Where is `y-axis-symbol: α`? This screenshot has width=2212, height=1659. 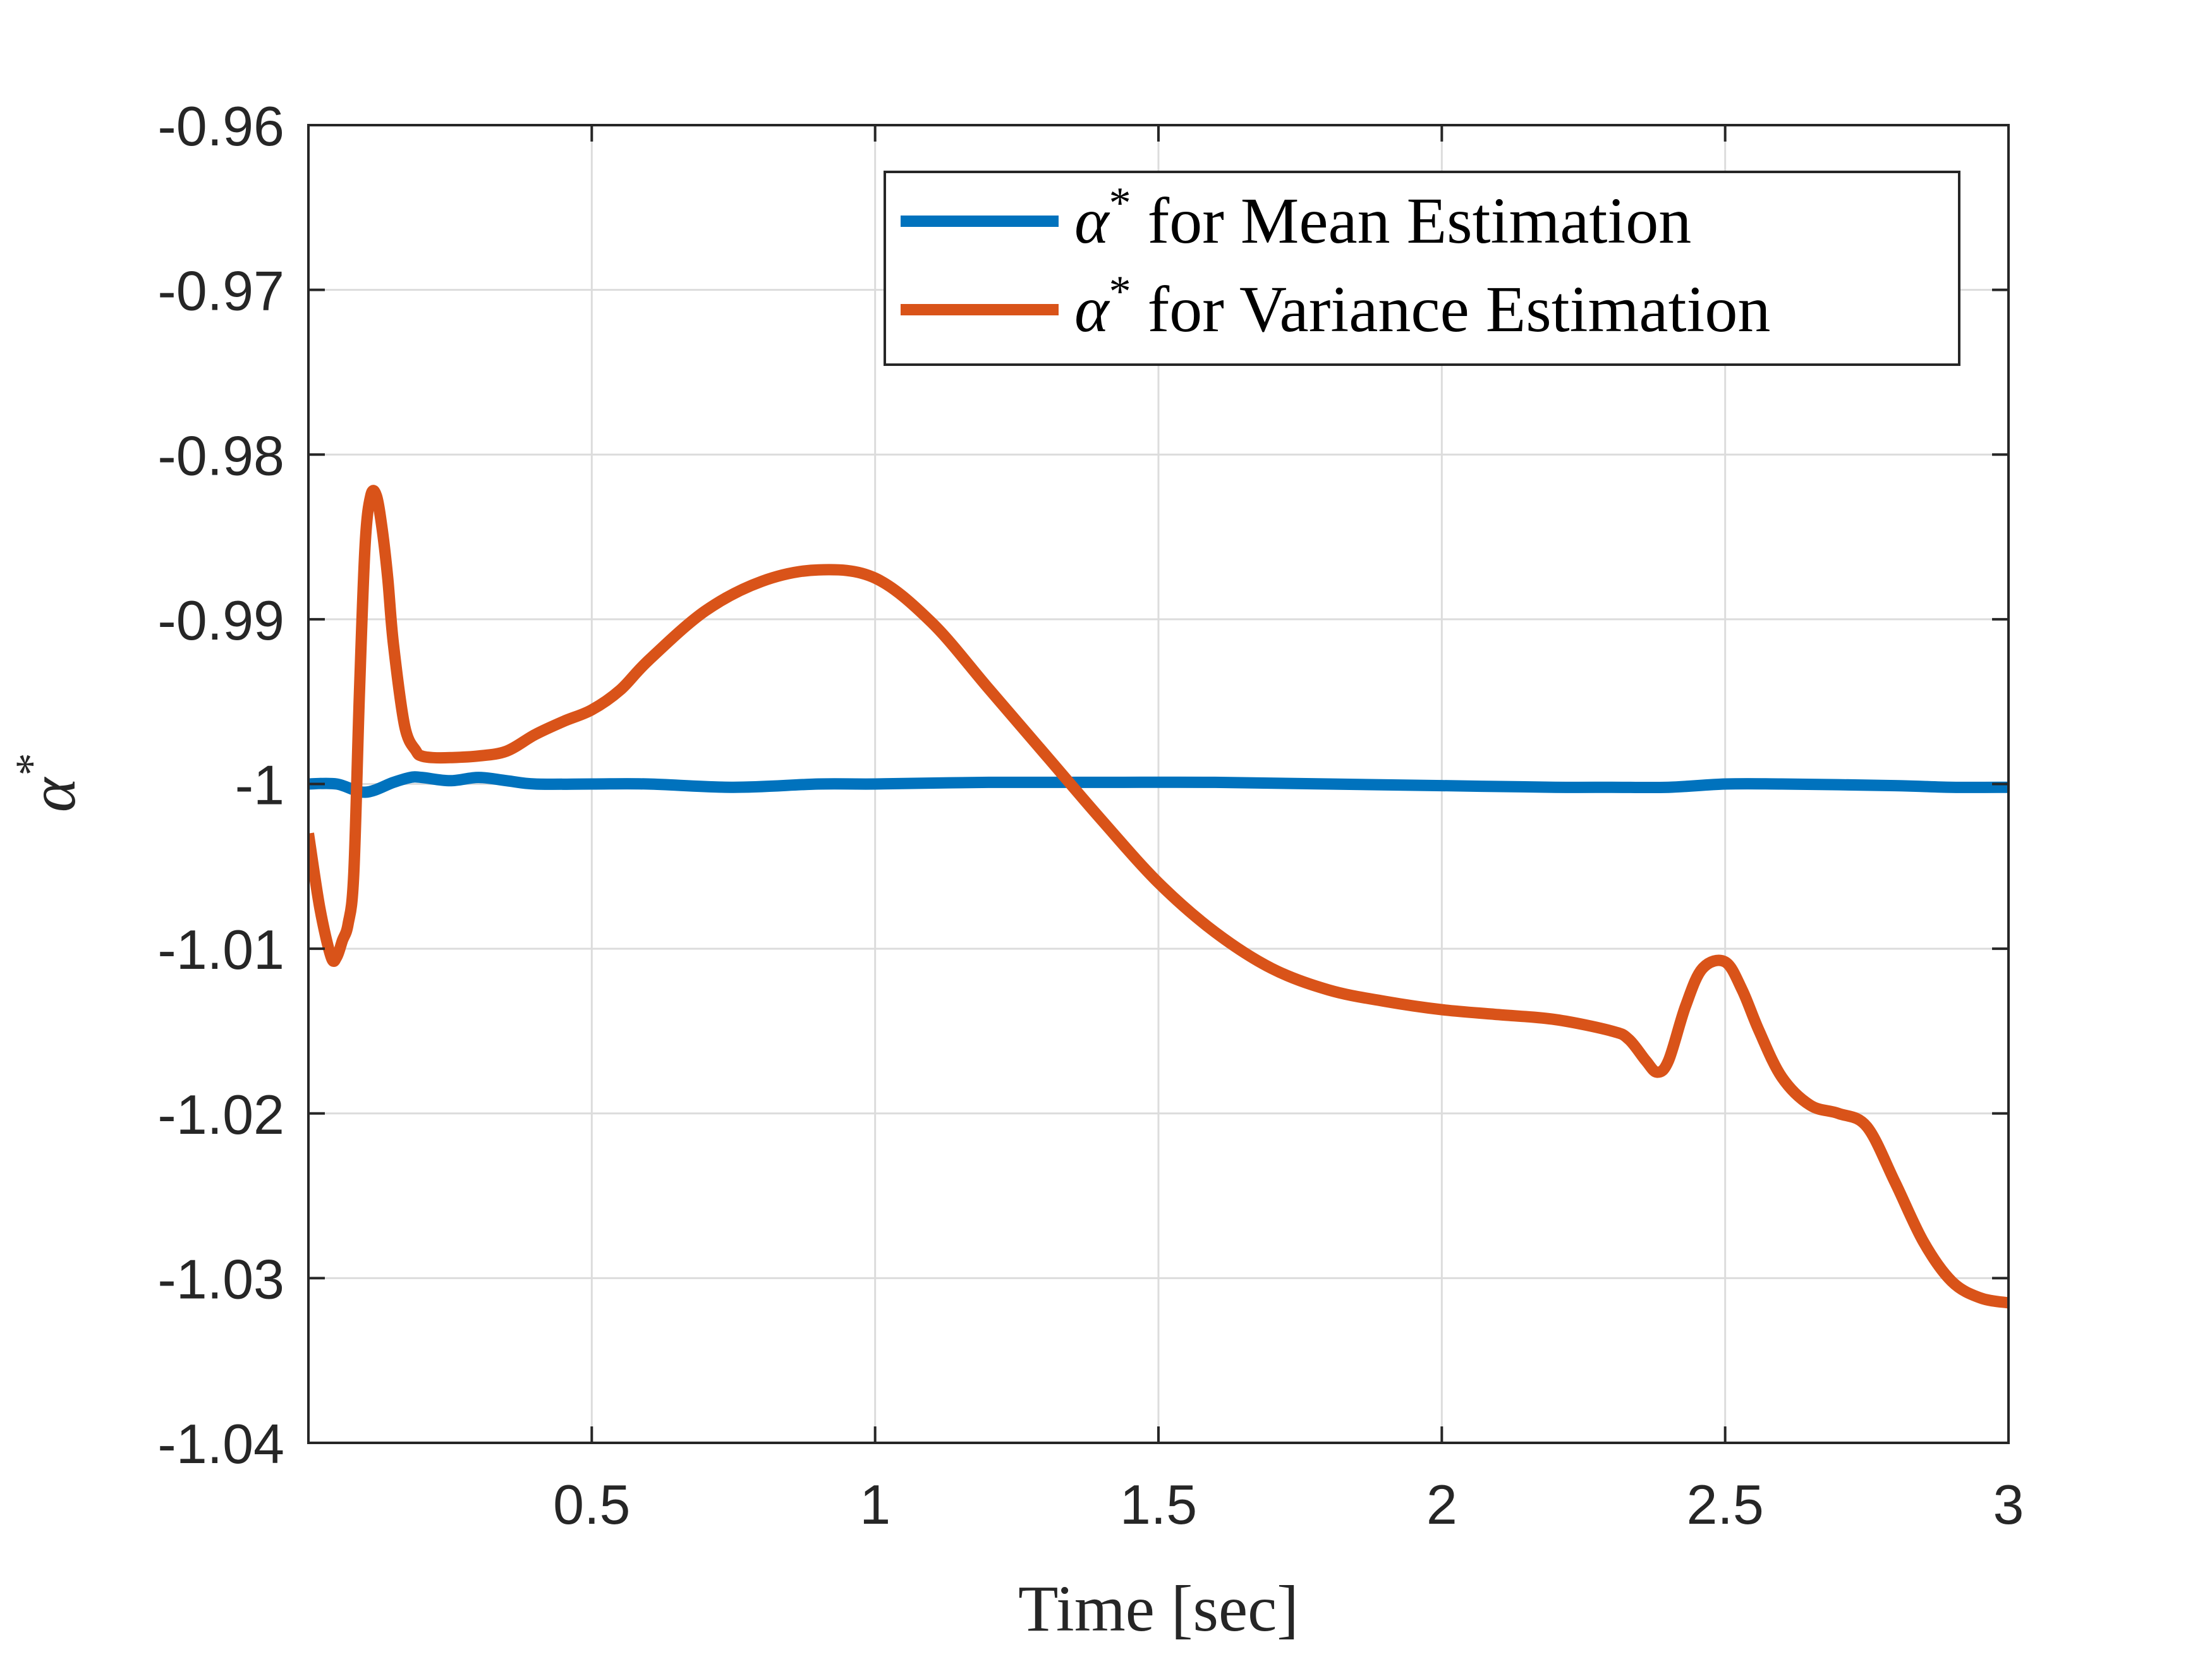
y-axis-symbol: α is located at coordinates (52, 794).